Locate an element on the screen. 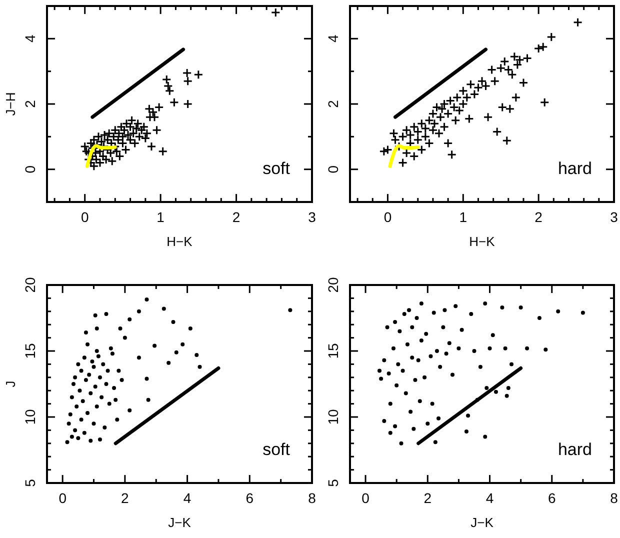 The width and height of the screenshot is (620, 538). y-axis-title: J is located at coordinates (10, 384).